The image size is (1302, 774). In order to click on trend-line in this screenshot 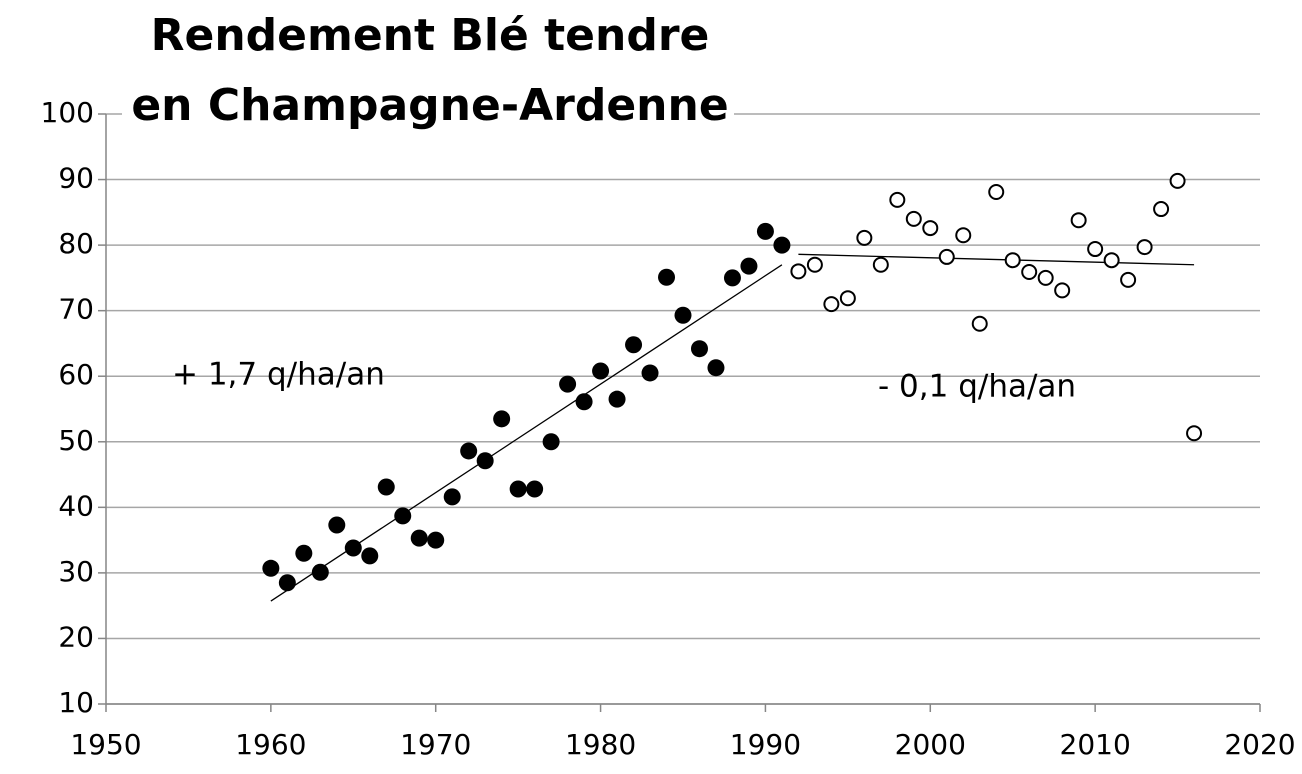, I will do `click(996, 259)`.